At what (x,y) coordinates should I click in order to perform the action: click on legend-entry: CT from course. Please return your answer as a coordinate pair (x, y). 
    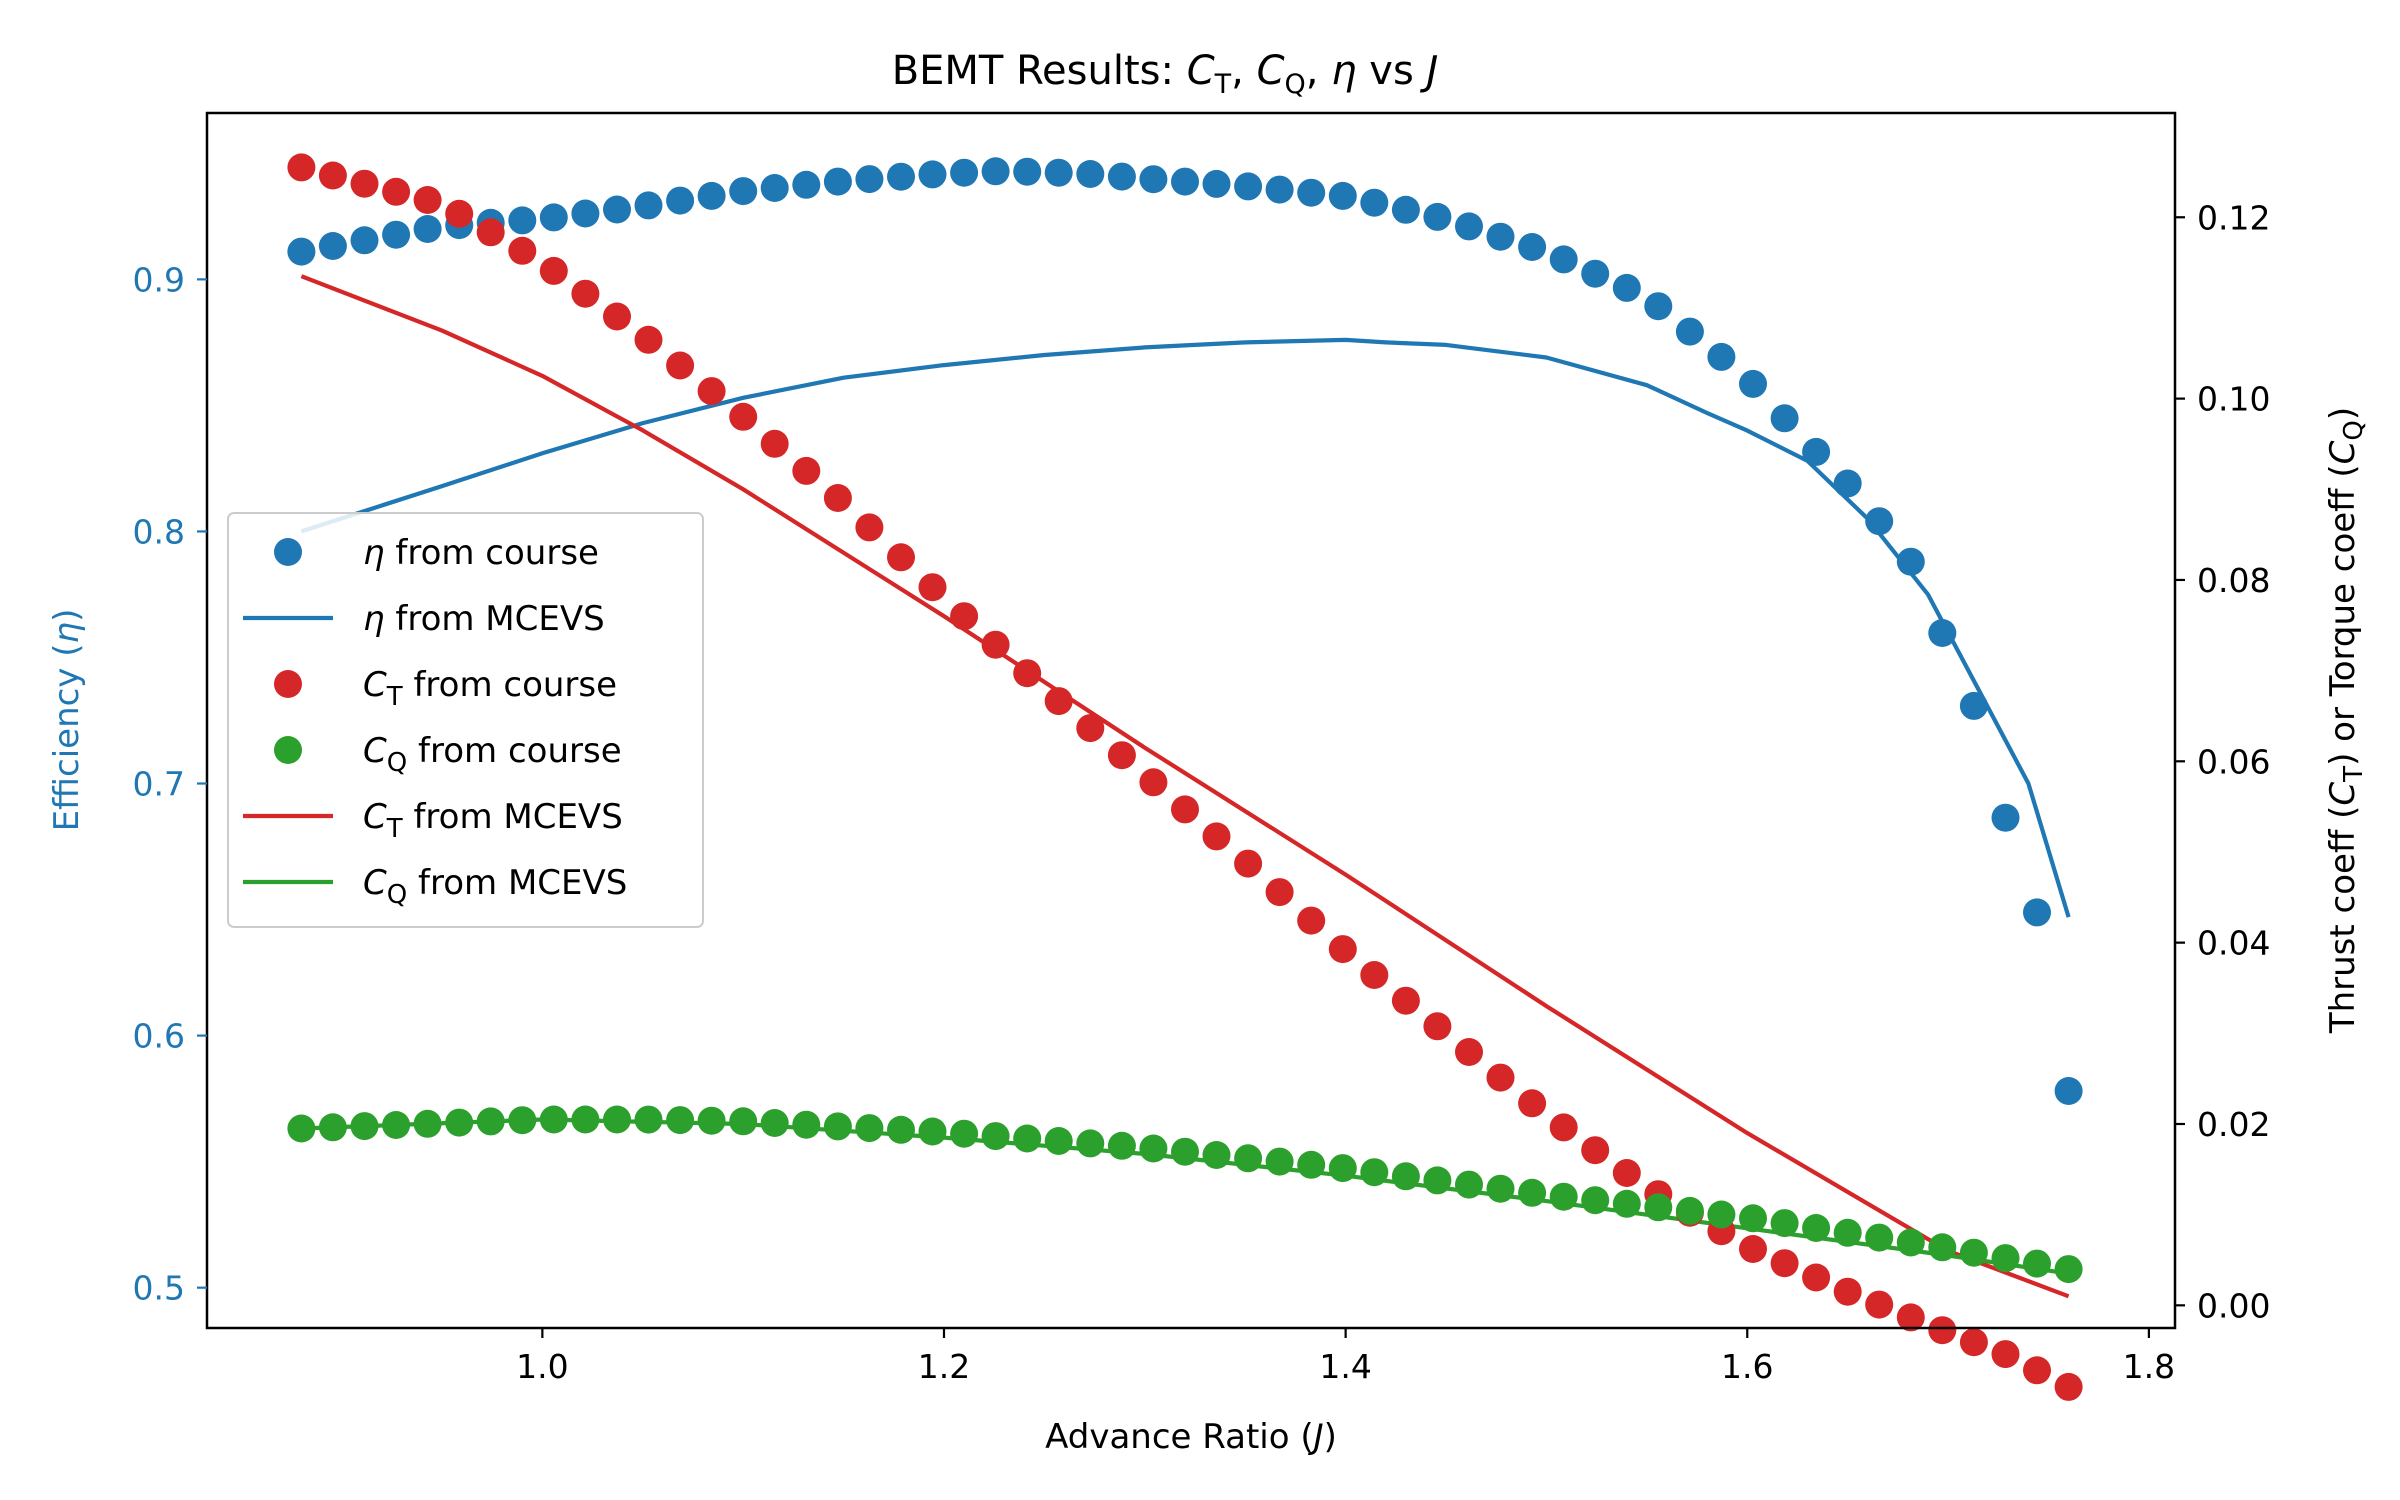
    Looking at the image, I should click on (445, 688).